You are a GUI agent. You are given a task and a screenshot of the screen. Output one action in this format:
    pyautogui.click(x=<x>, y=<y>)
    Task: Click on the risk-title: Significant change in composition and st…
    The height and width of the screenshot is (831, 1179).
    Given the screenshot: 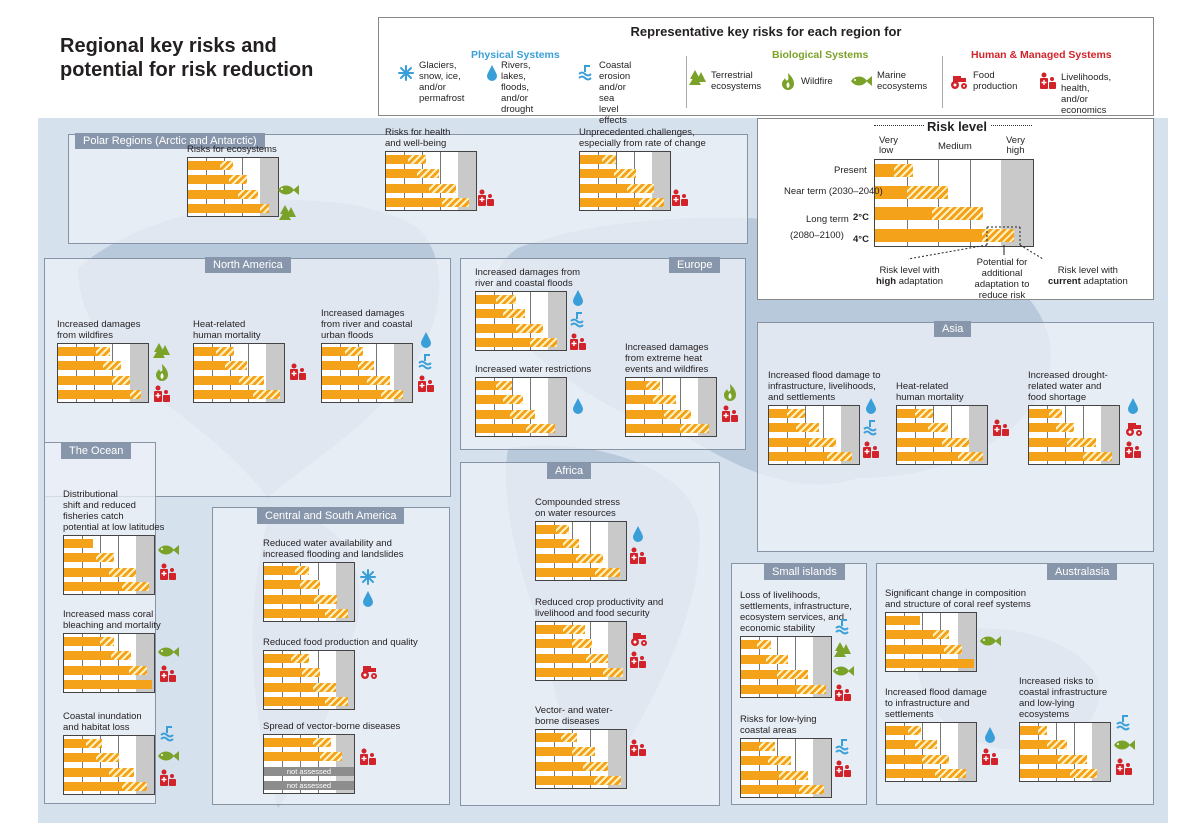 What is the action you would take?
    pyautogui.click(x=958, y=599)
    